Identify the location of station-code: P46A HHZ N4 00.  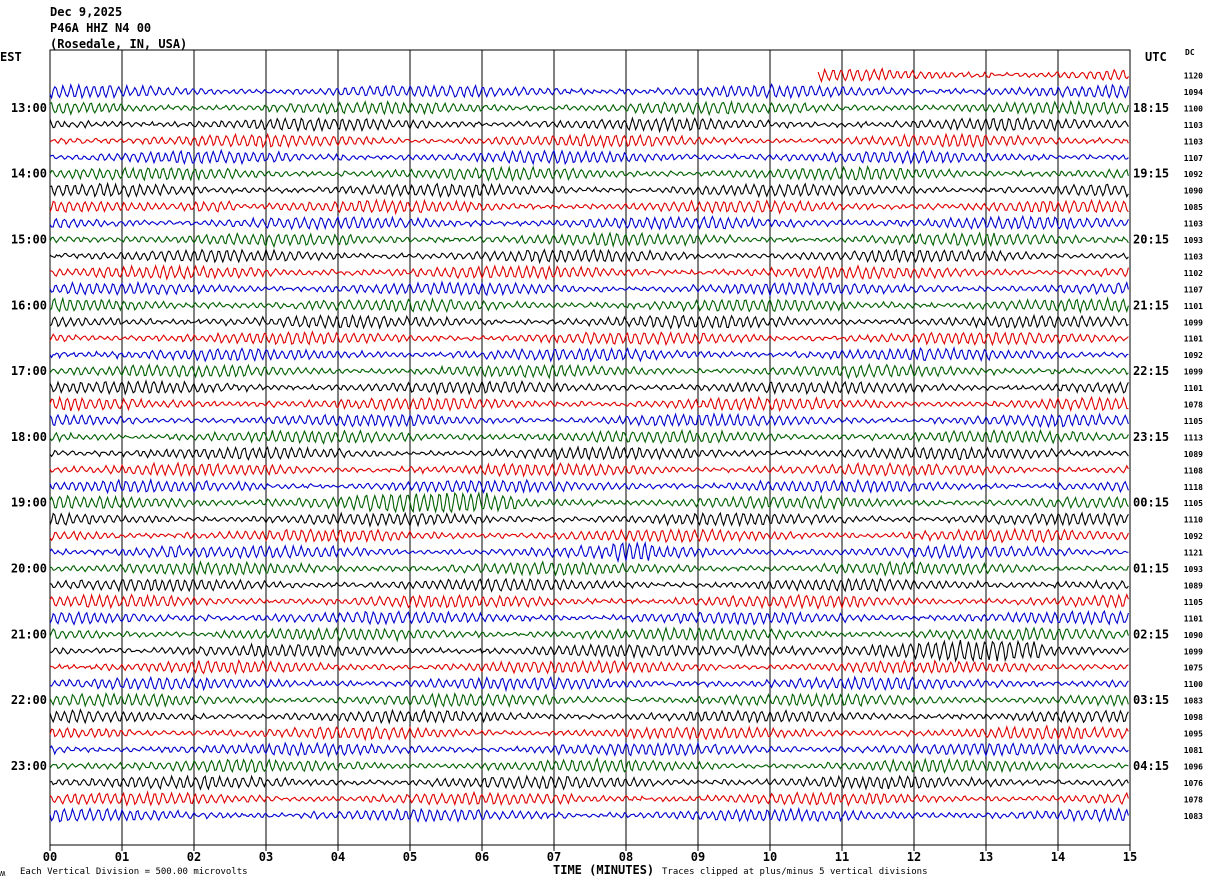
(101, 28).